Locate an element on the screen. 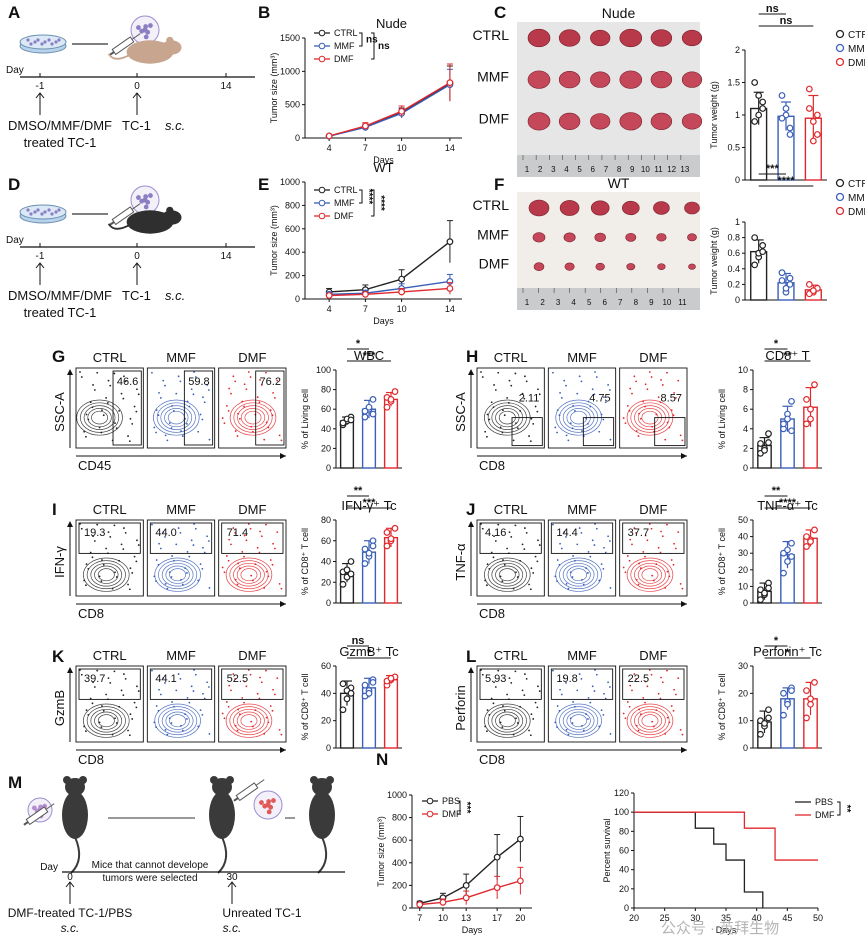 The height and width of the screenshot is (938, 865). panel-letter-k: K is located at coordinates (58, 656).